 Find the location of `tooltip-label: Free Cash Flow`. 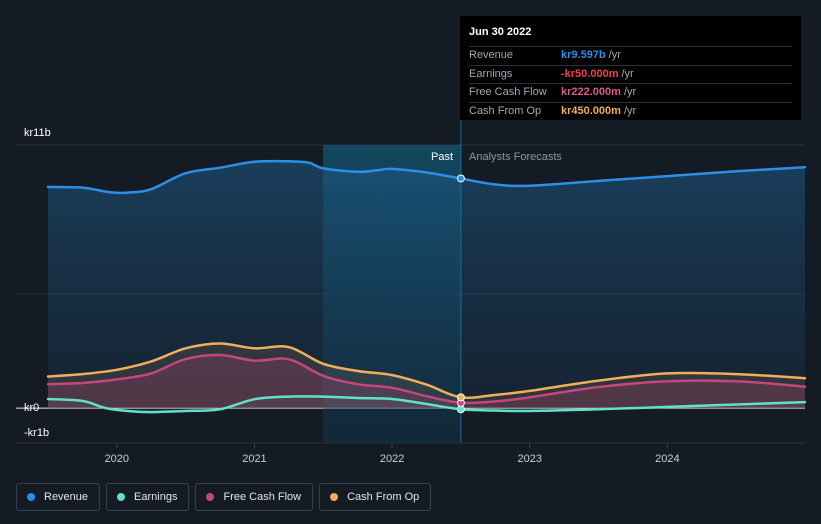

tooltip-label: Free Cash Flow is located at coordinates (508, 92).